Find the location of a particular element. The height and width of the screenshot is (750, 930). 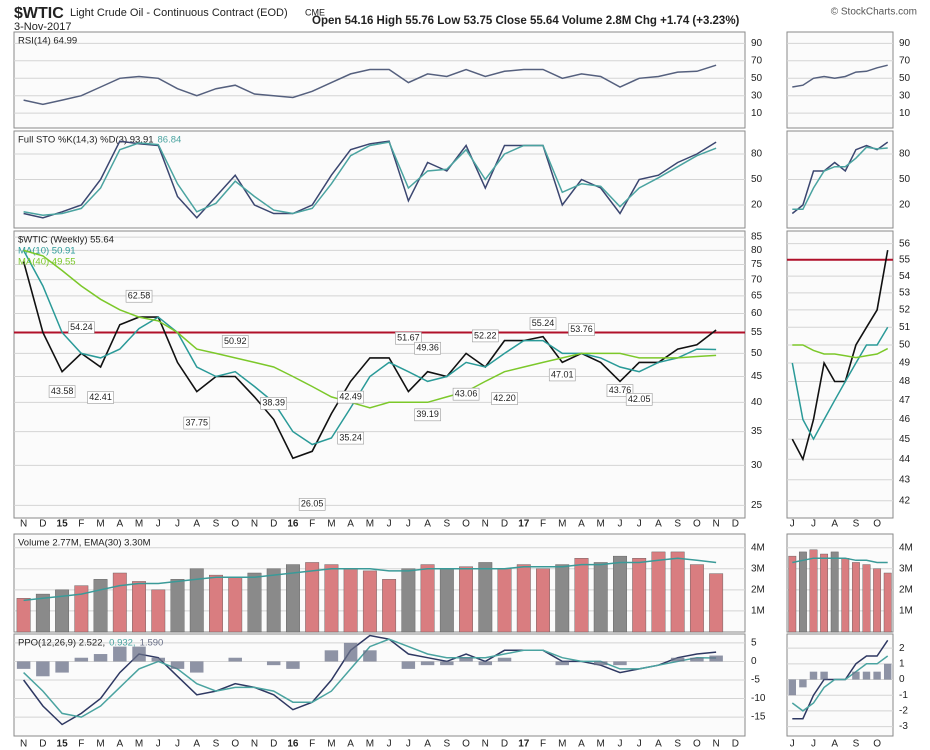

y-tick-label: 25 is located at coordinates (757, 505).